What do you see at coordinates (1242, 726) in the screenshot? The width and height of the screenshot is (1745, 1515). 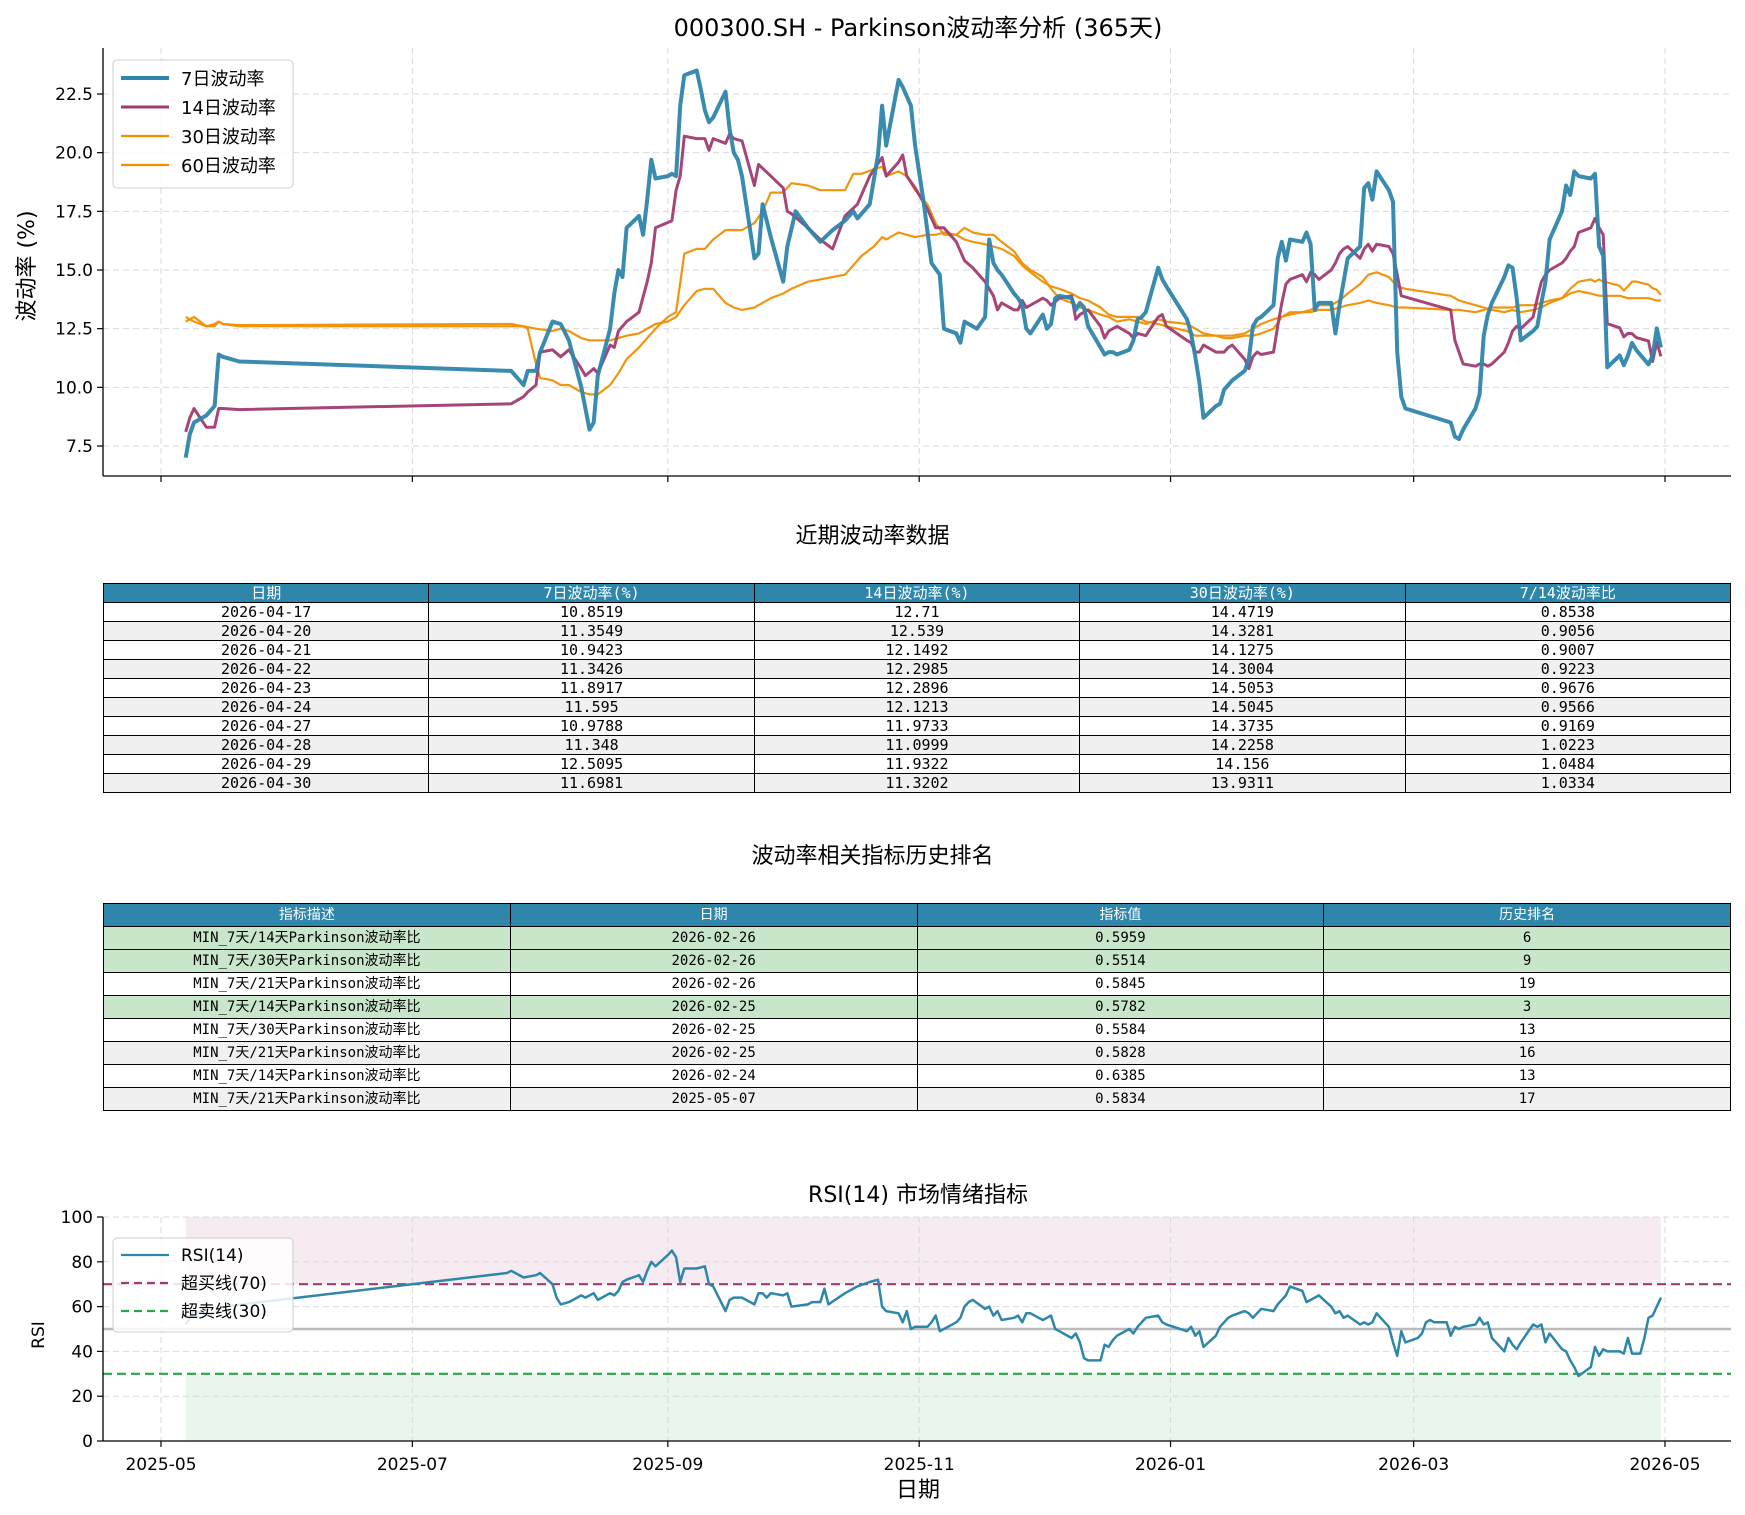 I see `table-cell: 14.3735` at bounding box center [1242, 726].